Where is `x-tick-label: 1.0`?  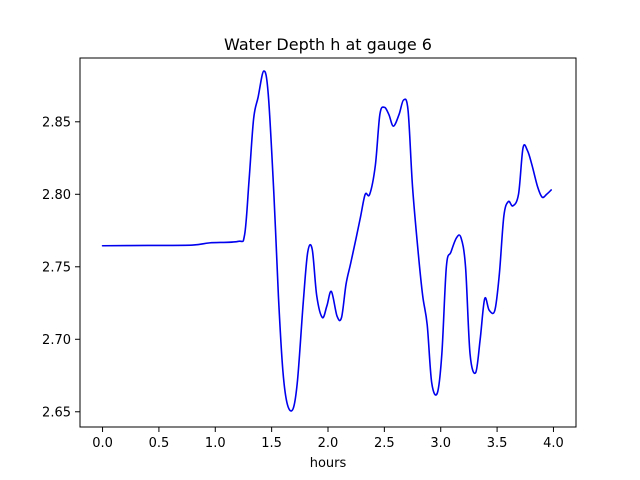
x-tick-label: 1.0 is located at coordinates (215, 443).